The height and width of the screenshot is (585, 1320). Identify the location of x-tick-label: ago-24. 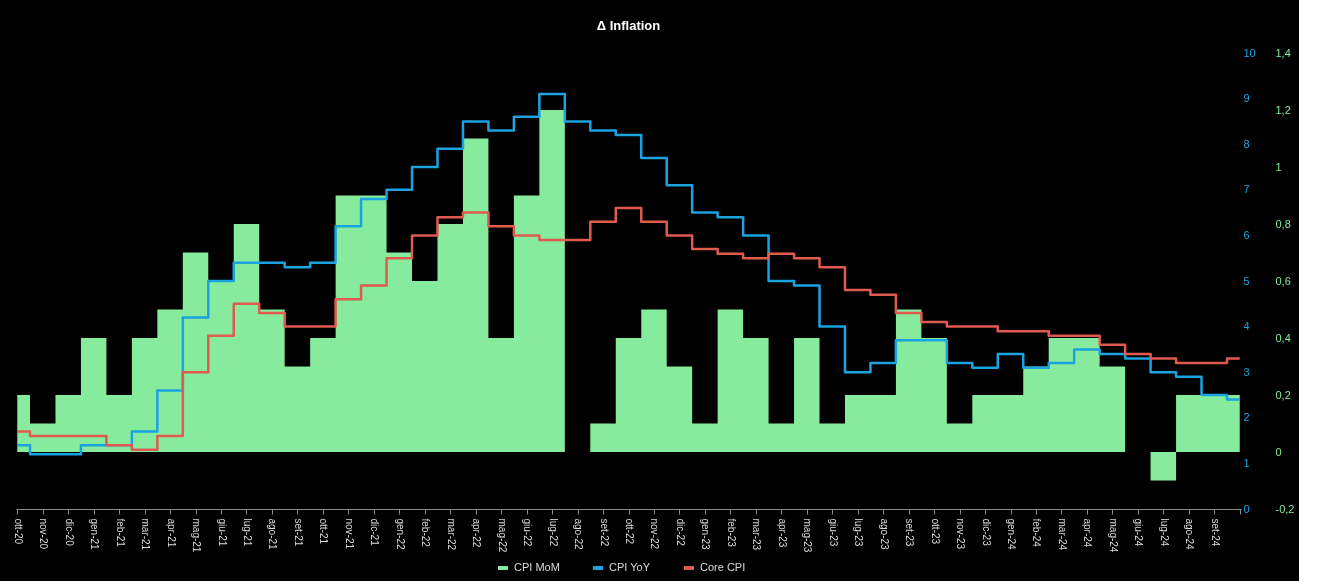
(1190, 534).